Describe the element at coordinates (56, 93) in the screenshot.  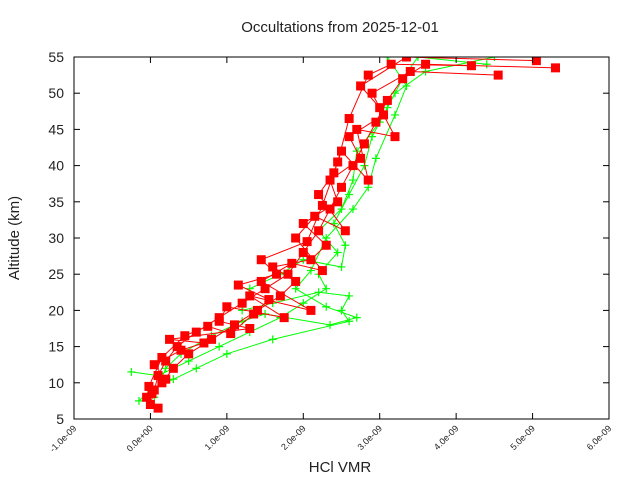
I see `y-tick-label: 50` at that location.